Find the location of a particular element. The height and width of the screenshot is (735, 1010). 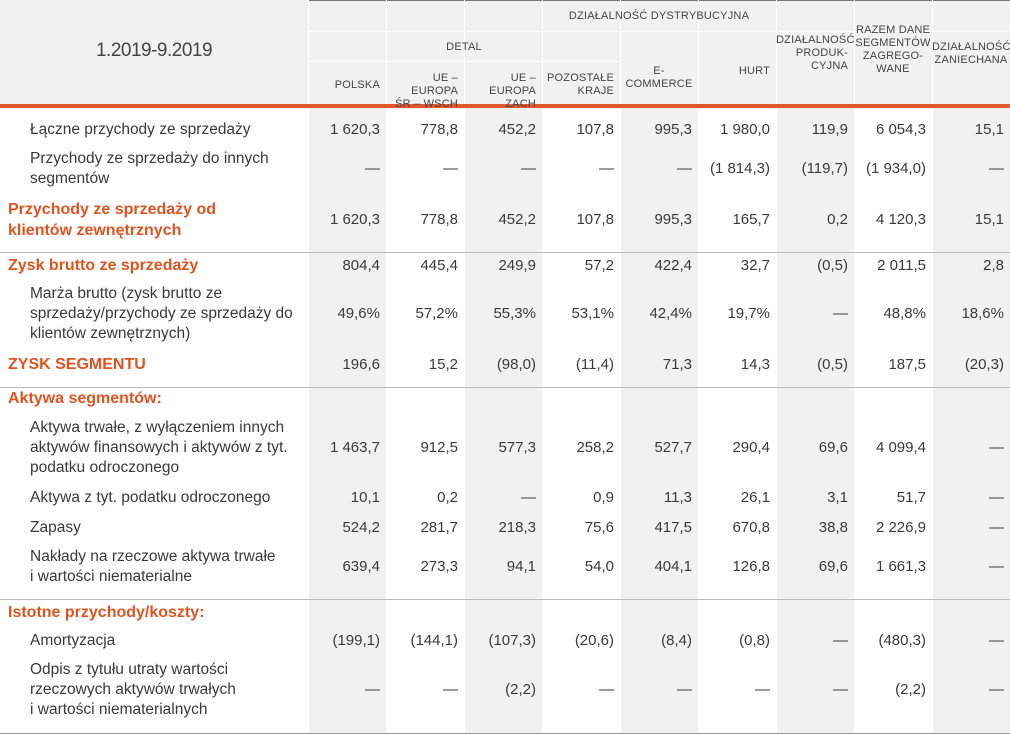

cell-eu-west: 55,3% is located at coordinates (514, 313).